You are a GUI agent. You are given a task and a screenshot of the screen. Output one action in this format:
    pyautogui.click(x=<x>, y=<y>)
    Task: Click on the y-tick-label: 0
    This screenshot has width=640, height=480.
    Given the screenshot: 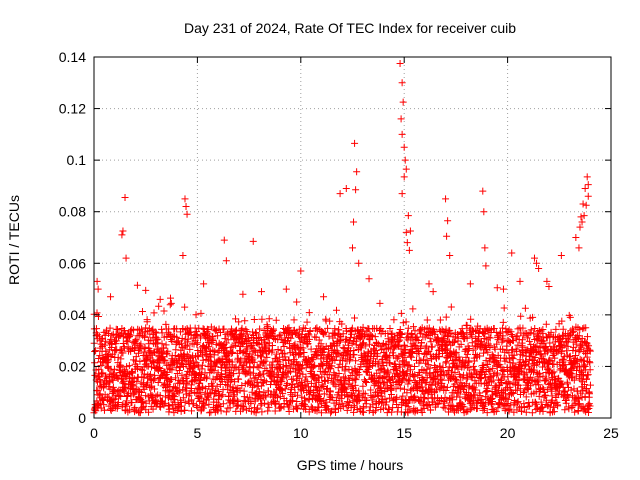 What is the action you would take?
    pyautogui.click(x=82, y=418)
    